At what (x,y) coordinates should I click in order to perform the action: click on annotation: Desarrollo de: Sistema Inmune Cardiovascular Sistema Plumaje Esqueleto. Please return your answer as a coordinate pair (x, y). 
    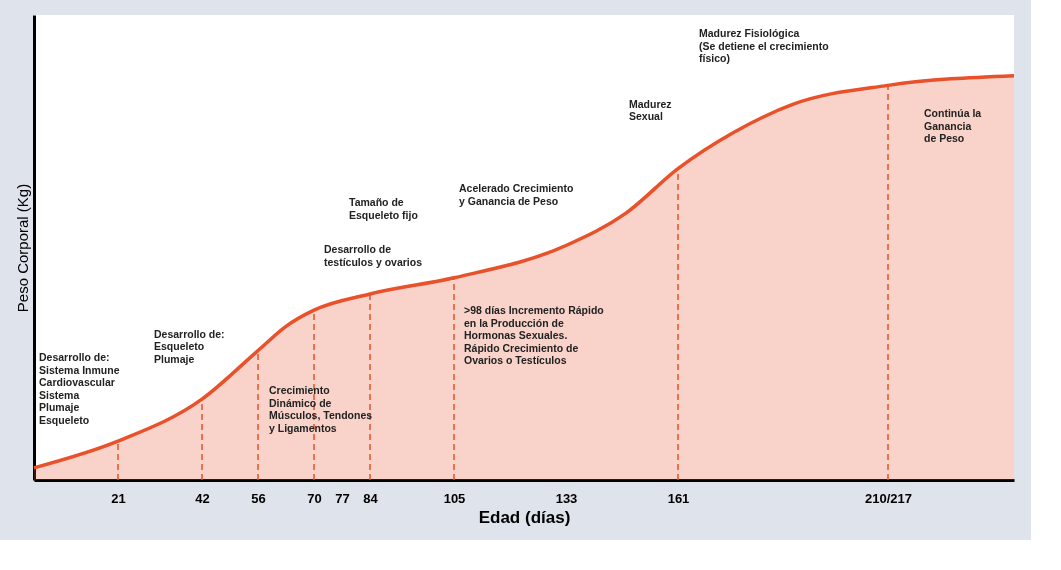
    Looking at the image, I should click on (79, 388).